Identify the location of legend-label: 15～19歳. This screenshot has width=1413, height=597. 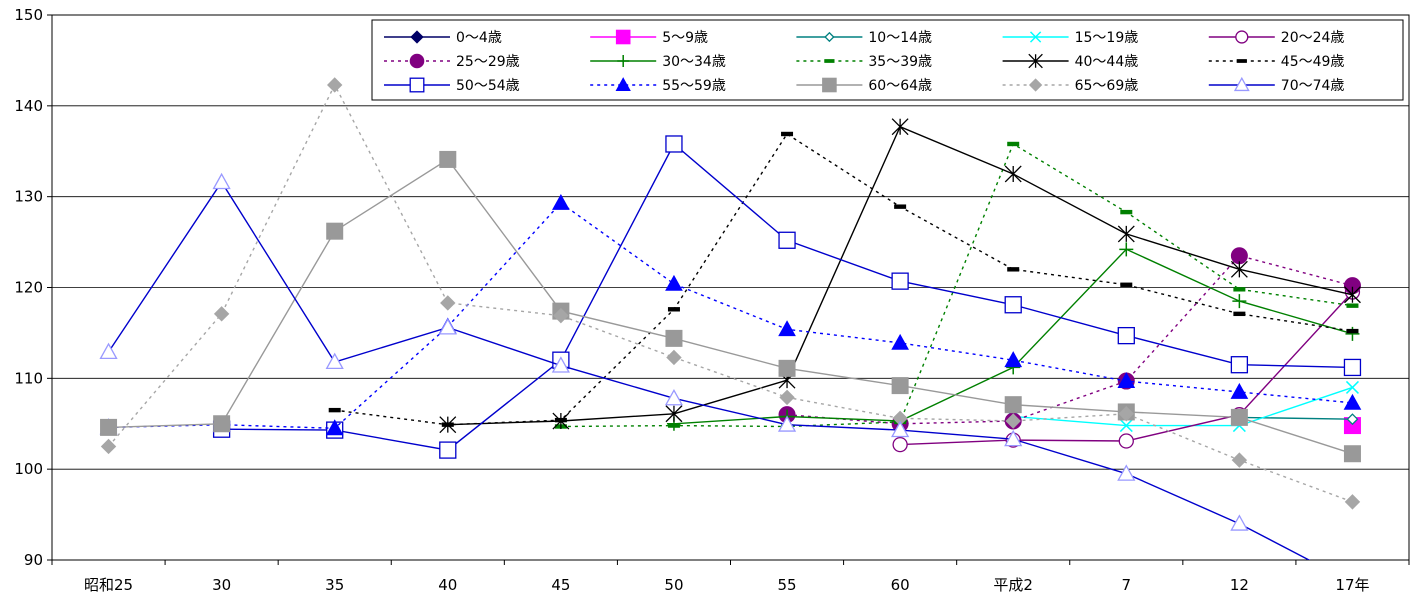
(1107, 38).